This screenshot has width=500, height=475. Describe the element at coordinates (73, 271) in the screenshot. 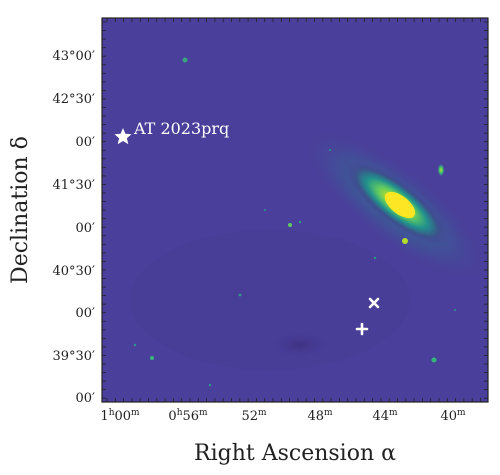

I see `y-tick-label: 40°30′` at that location.